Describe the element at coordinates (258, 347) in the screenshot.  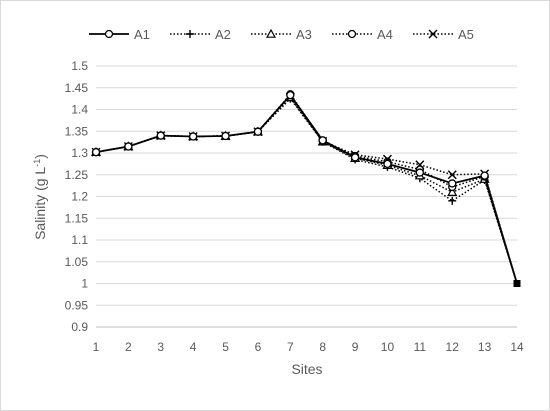
I see `x-tick-label: 6` at that location.